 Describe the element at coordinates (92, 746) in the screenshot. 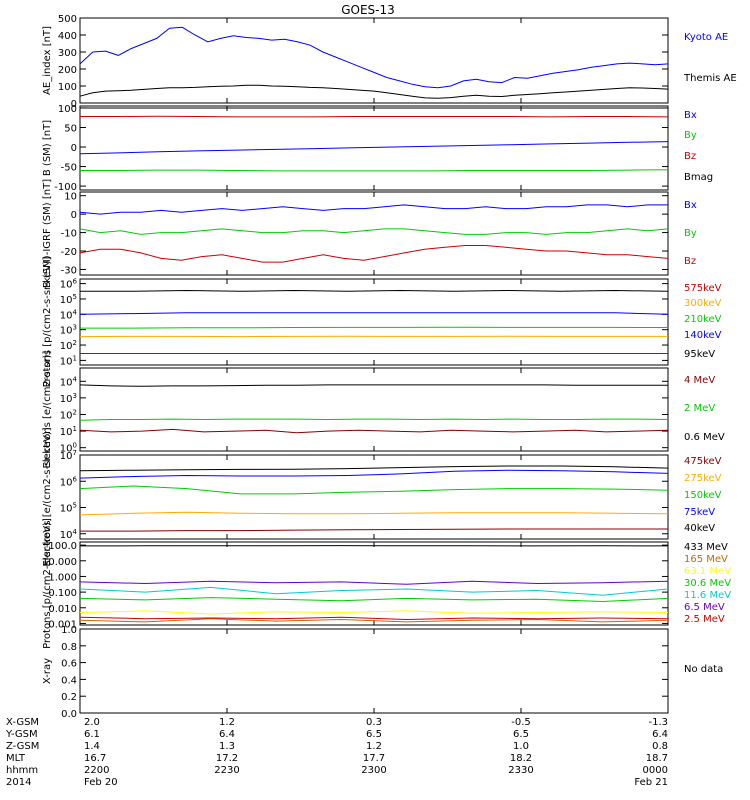

I see `footer-value: 1.4` at that location.